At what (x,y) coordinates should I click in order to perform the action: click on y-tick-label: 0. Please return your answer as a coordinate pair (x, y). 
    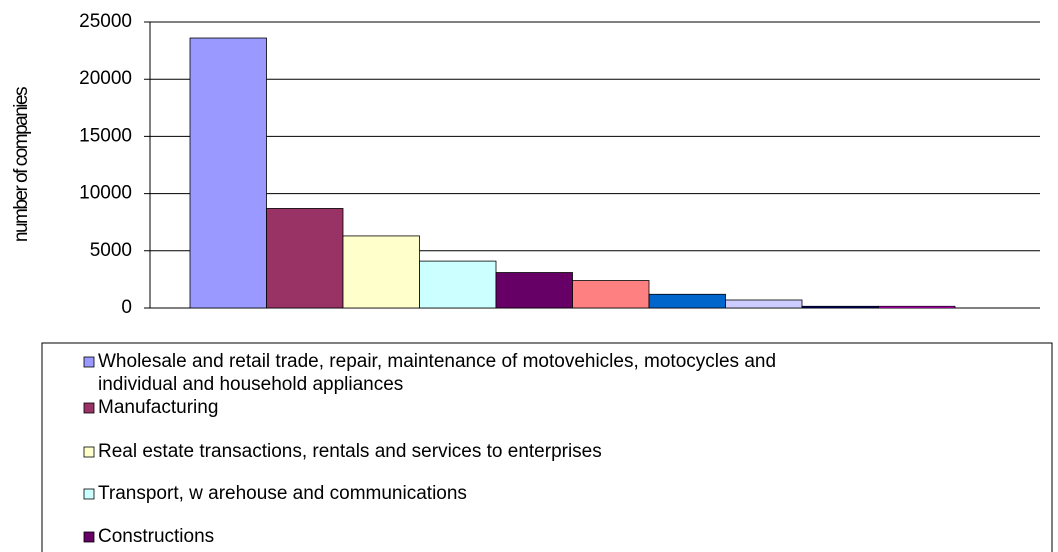
    Looking at the image, I should click on (126, 307).